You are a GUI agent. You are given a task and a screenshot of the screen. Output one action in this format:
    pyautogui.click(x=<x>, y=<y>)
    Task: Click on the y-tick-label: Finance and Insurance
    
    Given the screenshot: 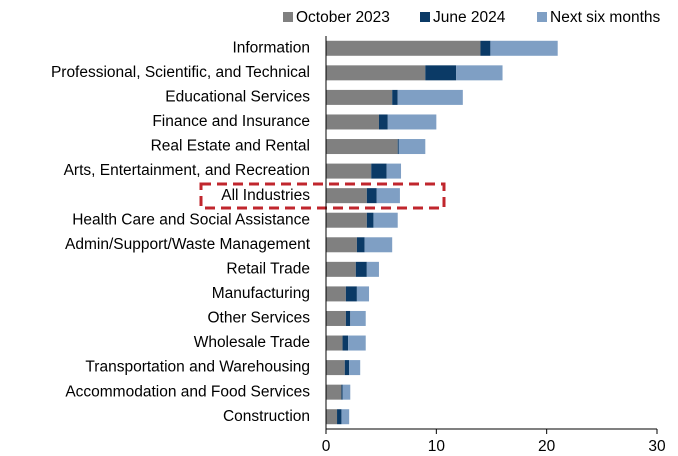 What is the action you would take?
    pyautogui.click(x=231, y=121)
    